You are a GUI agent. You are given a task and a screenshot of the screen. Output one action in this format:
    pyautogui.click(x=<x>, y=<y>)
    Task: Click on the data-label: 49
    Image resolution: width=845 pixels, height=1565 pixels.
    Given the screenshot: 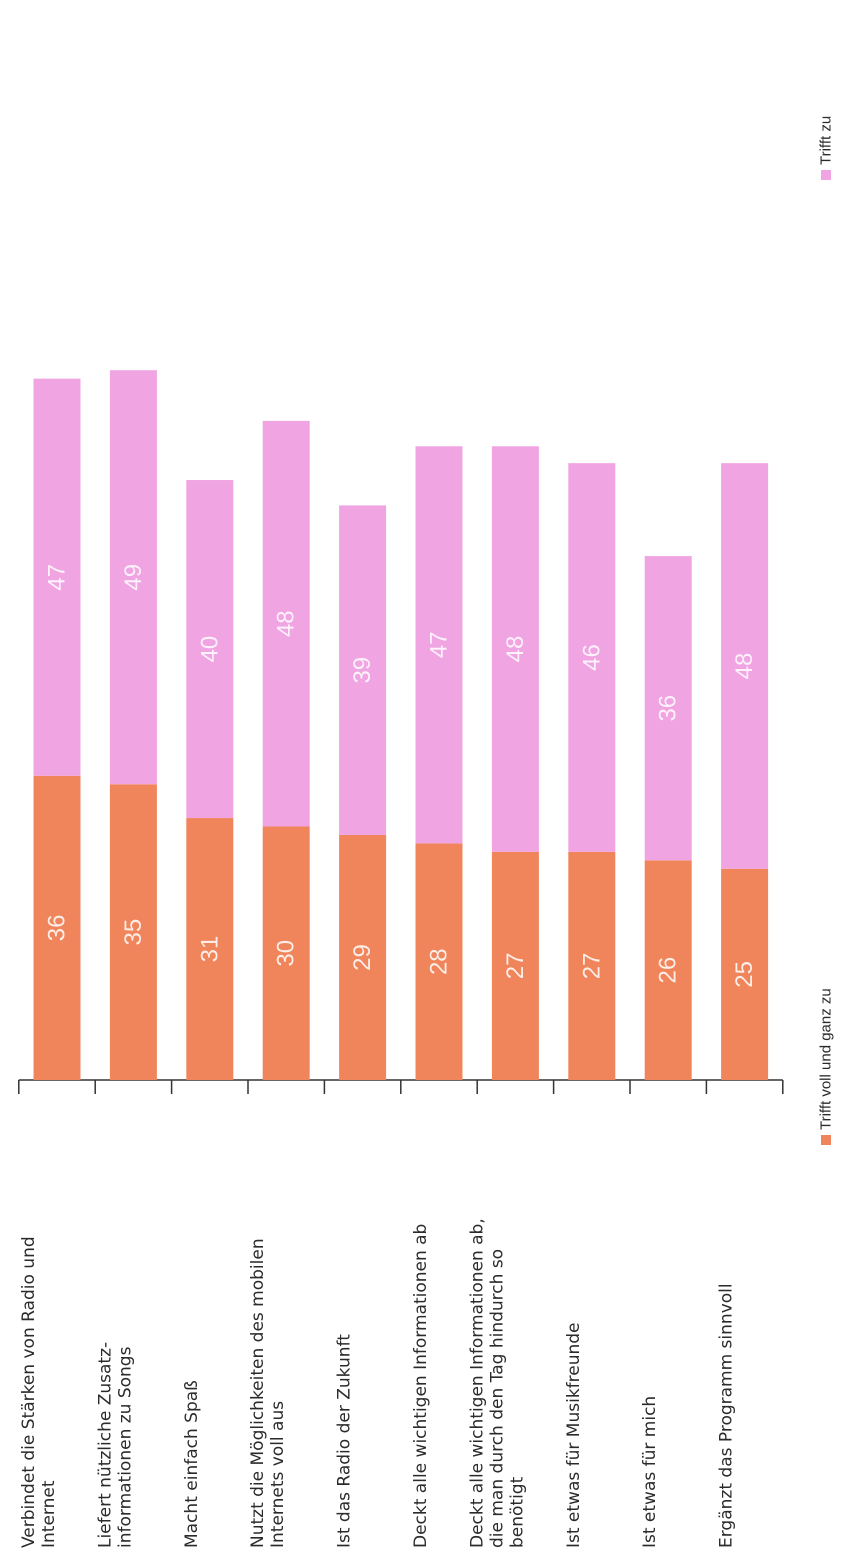 What is the action you would take?
    pyautogui.click(x=133, y=577)
    